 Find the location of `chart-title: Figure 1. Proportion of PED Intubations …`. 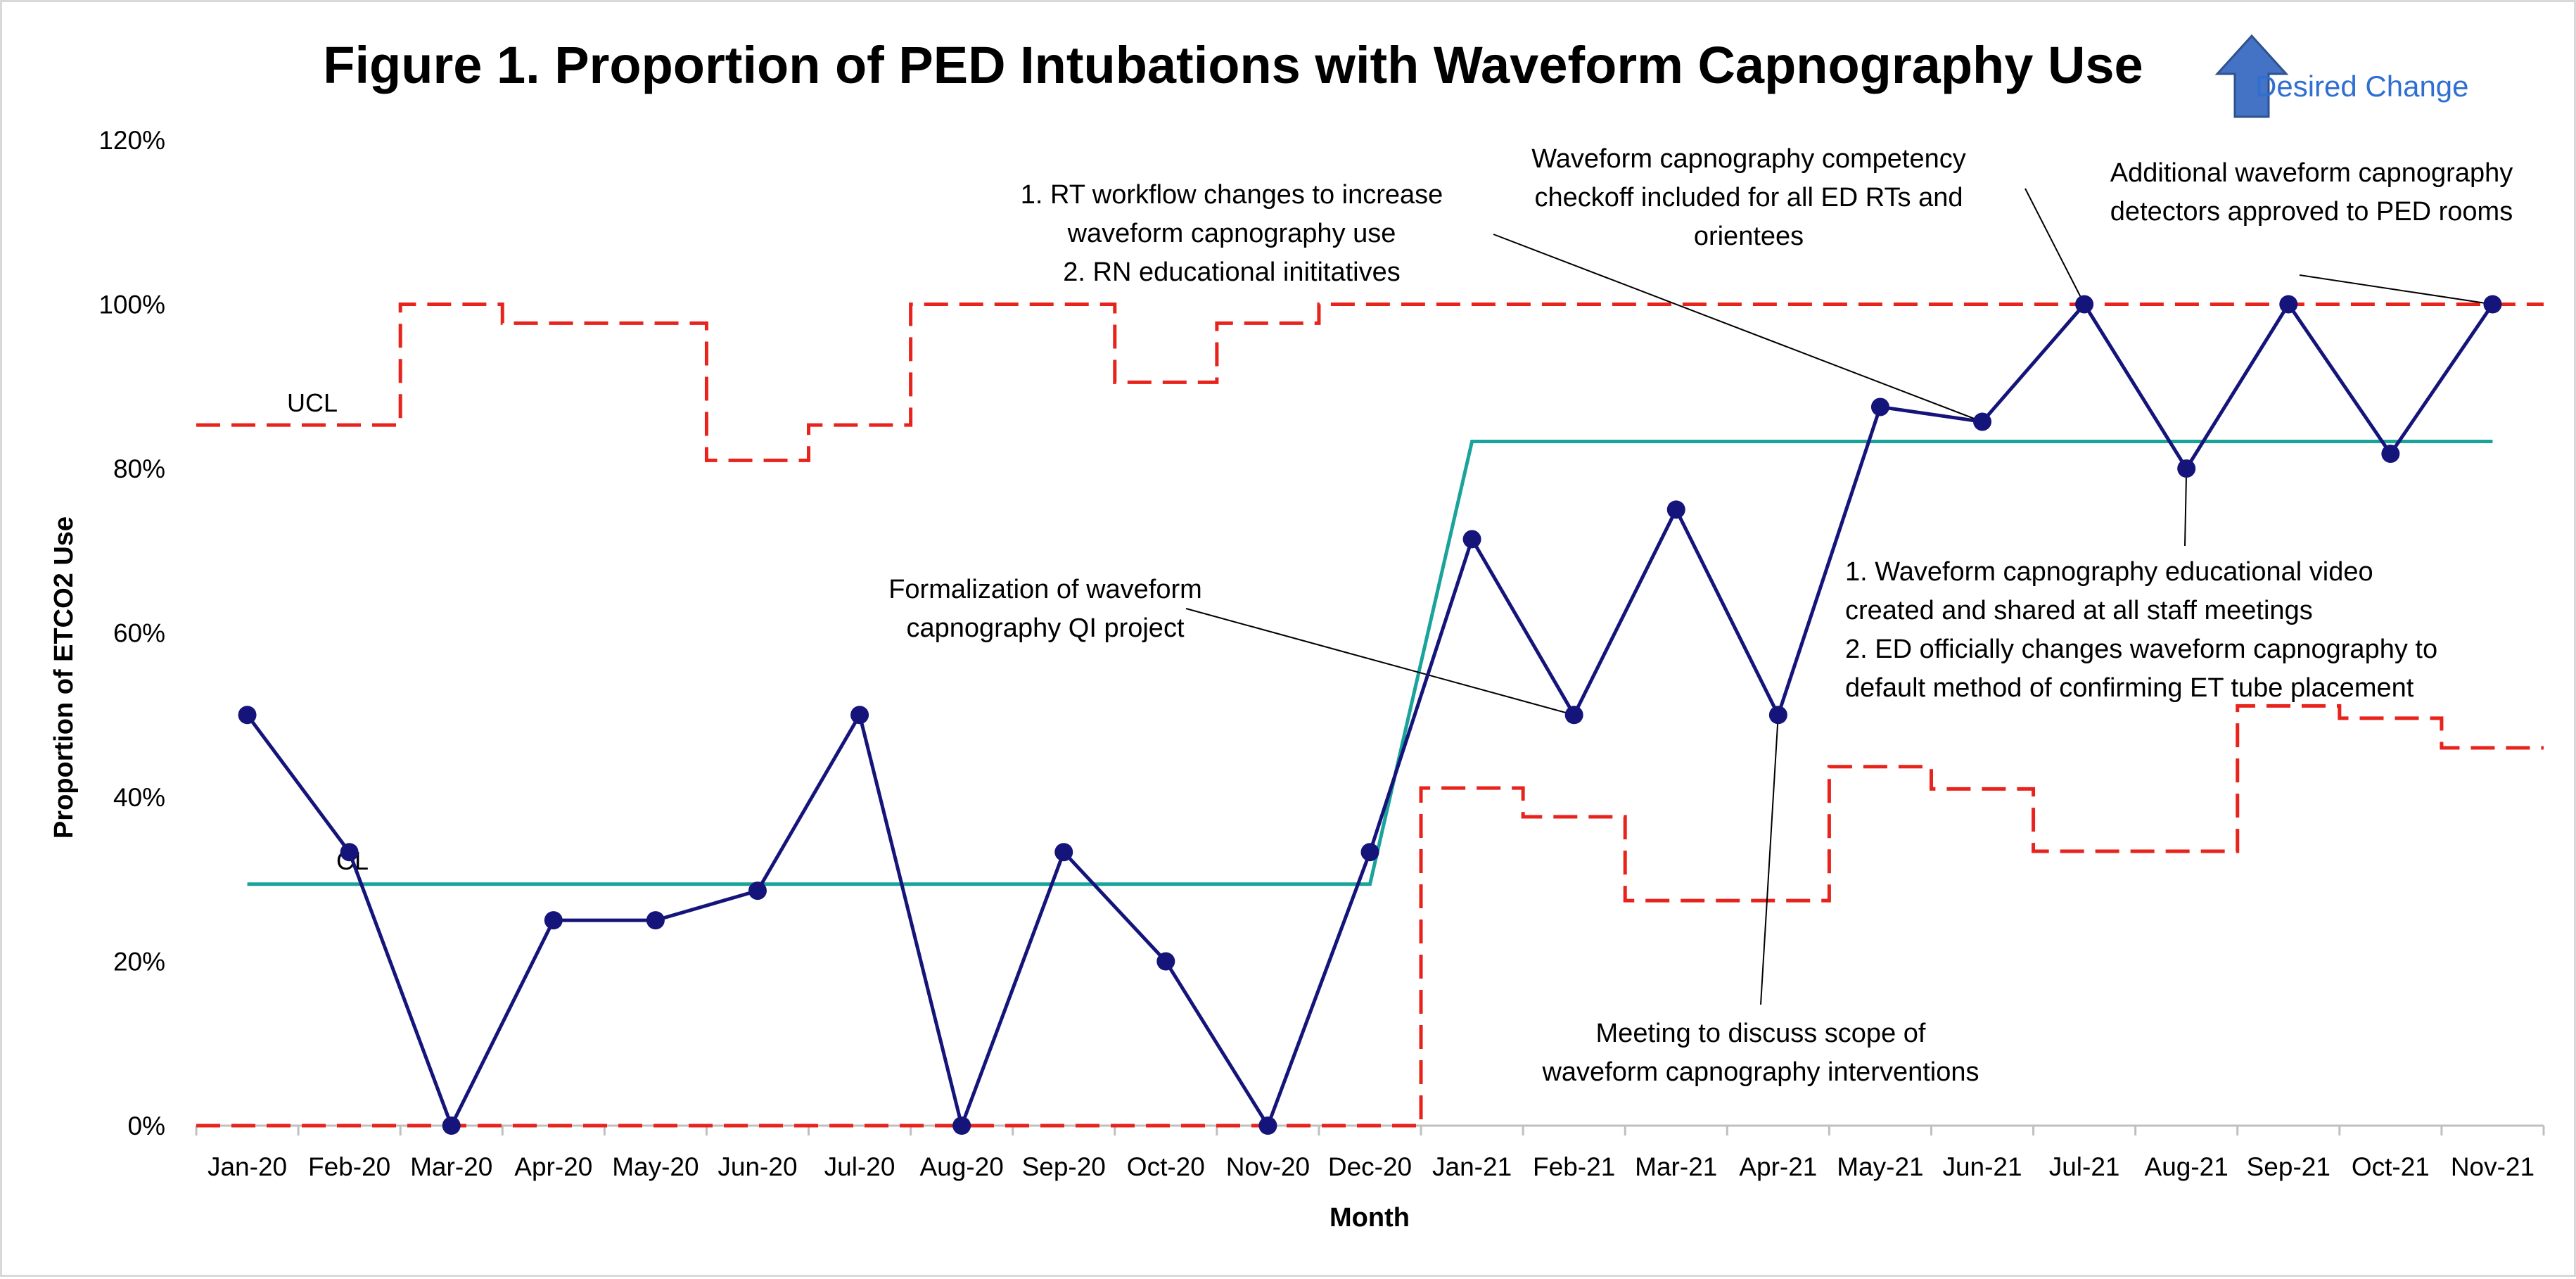

chart-title: Figure 1. Proportion of PED Intubations … is located at coordinates (1233, 65).